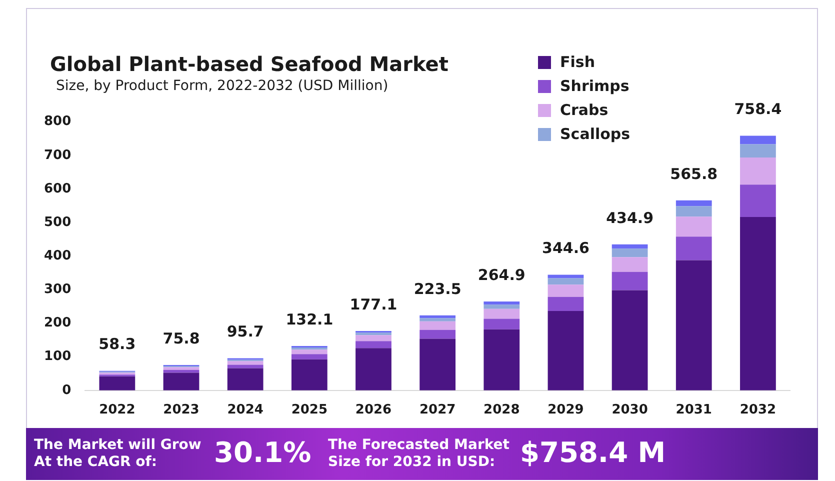 The width and height of the screenshot is (835, 481). What do you see at coordinates (310, 319) in the screenshot?
I see `total-label: 132.1` at bounding box center [310, 319].